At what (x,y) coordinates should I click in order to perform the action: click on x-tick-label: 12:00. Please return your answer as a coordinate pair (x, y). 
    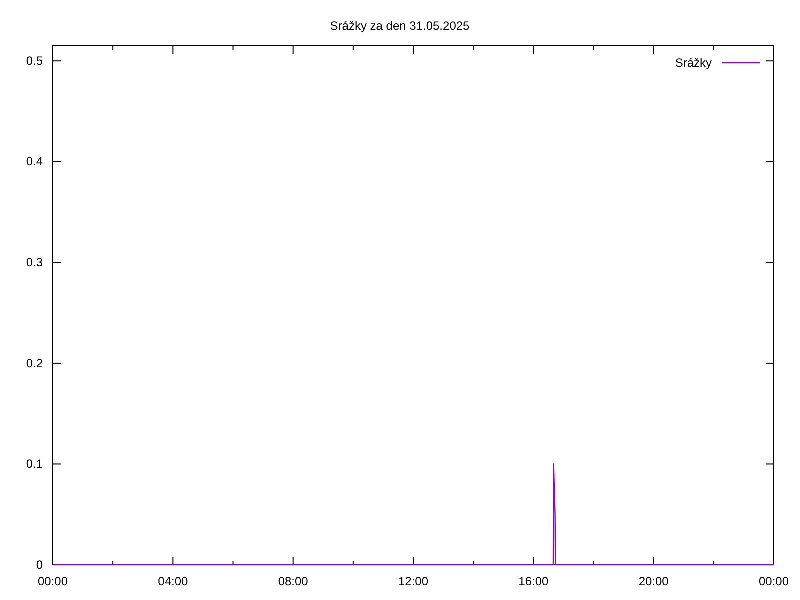
    Looking at the image, I should click on (413, 581).